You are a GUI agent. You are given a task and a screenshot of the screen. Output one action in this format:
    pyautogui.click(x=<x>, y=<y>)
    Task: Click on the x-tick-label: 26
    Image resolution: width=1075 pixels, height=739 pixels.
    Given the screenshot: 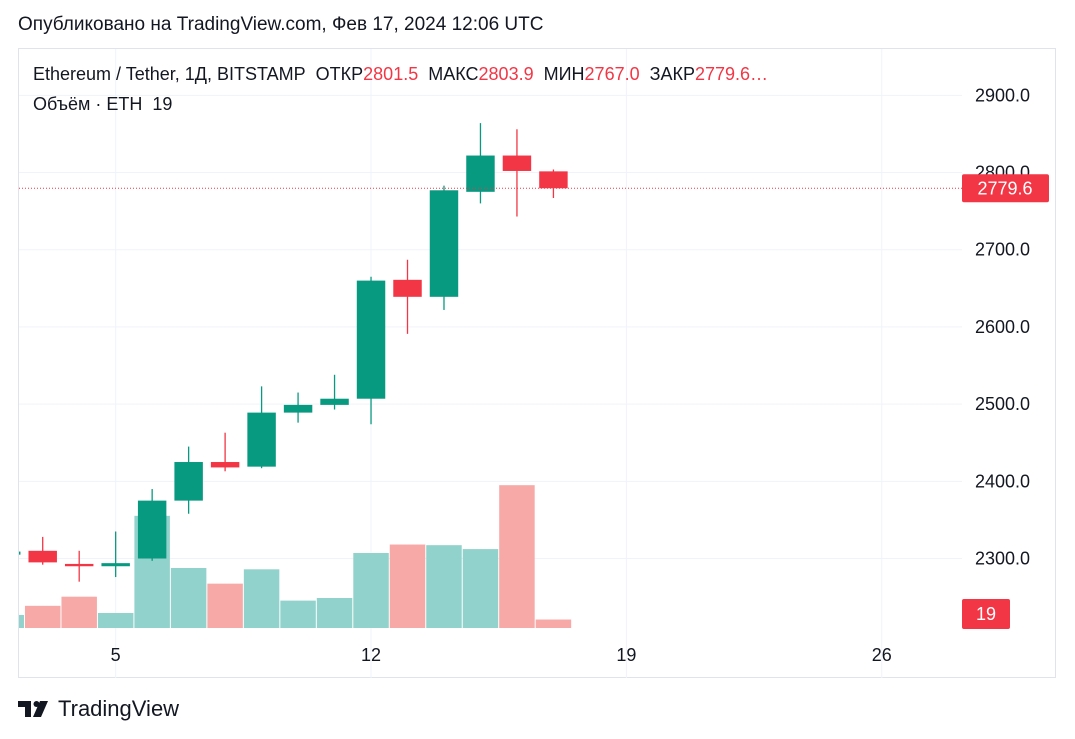 What is the action you would take?
    pyautogui.click(x=882, y=655)
    